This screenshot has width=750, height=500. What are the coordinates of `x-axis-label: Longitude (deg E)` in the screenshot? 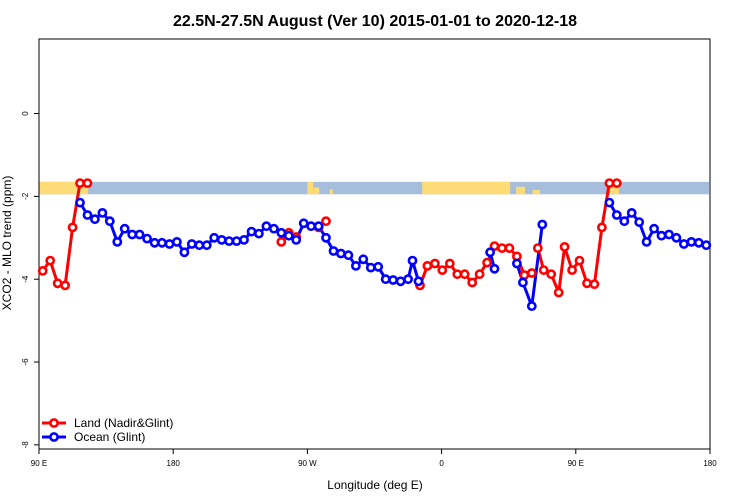 It's located at (374, 485).